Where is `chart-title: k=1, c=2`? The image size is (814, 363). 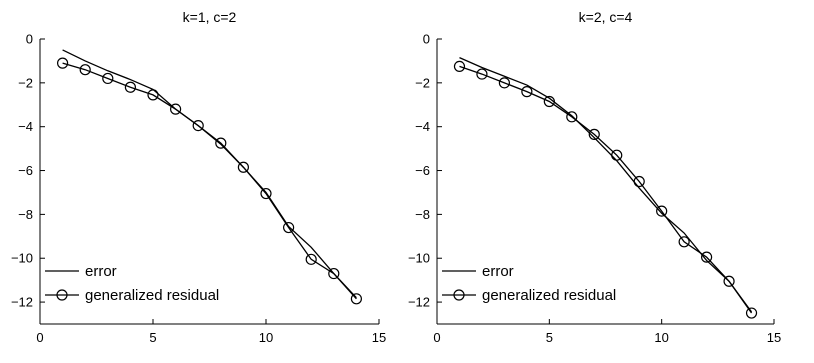
chart-title: k=1, c=2 is located at coordinates (210, 17).